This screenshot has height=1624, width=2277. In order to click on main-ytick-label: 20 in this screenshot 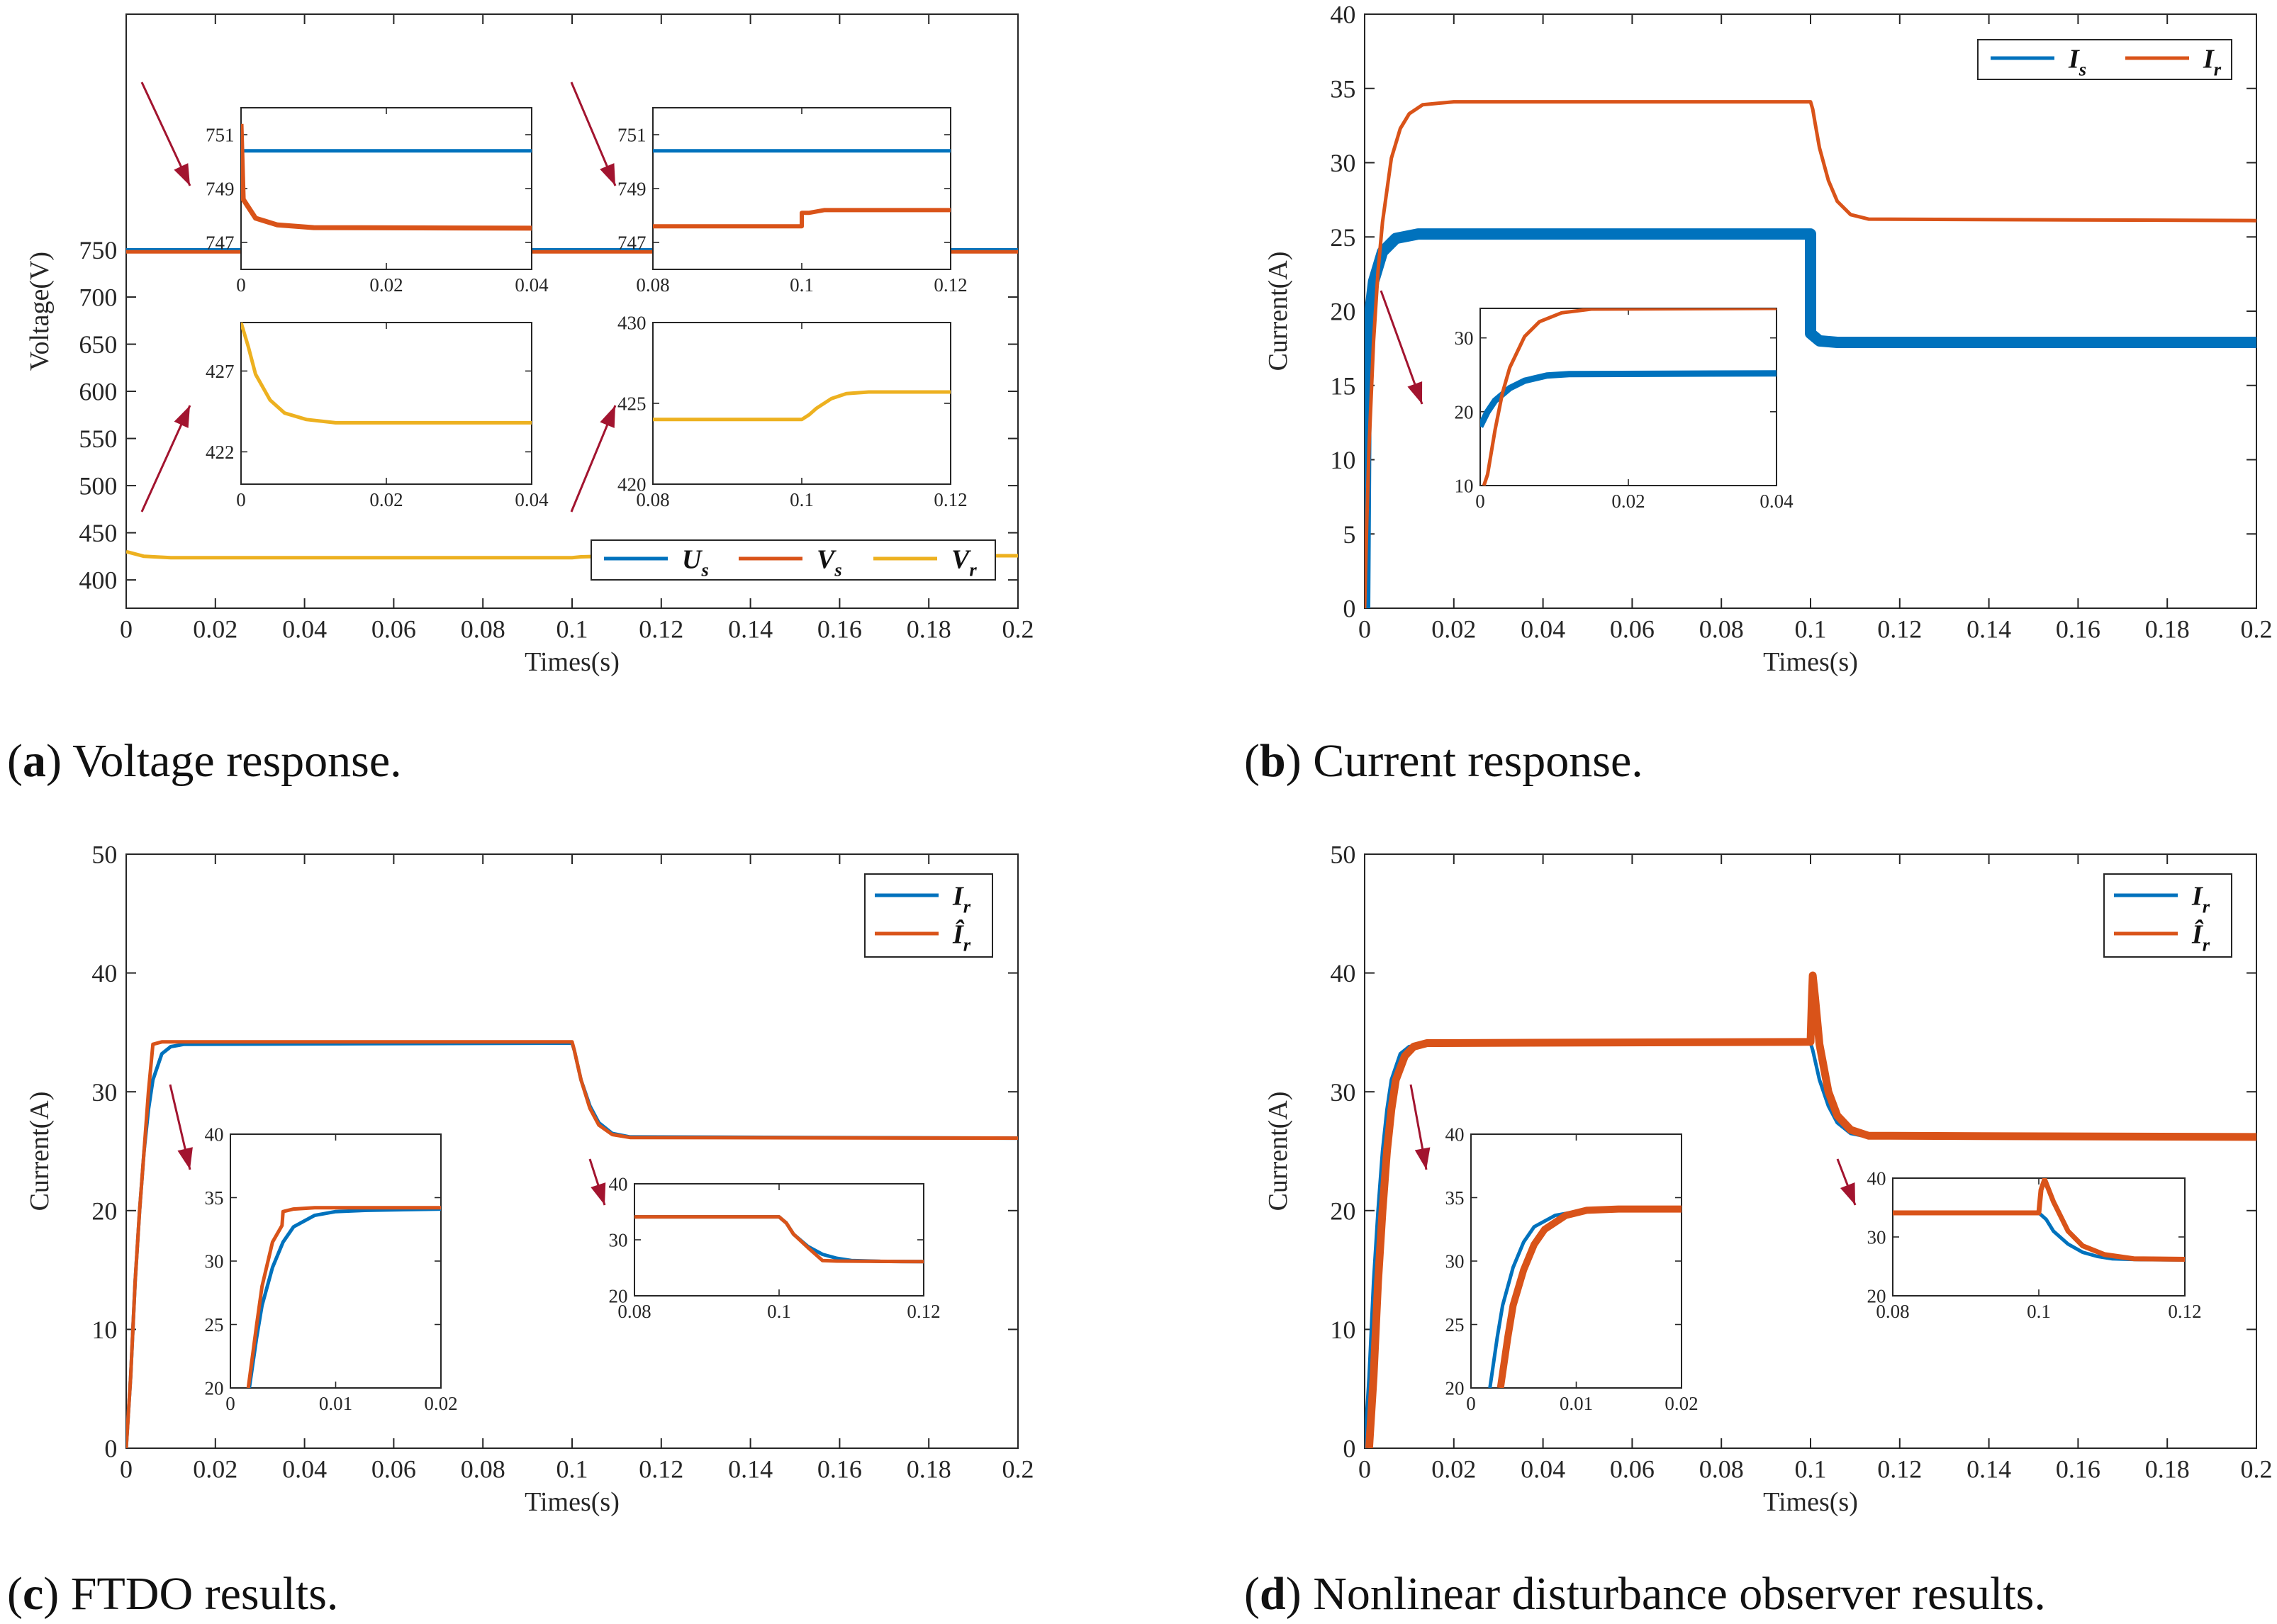, I will do `click(1342, 1211)`.